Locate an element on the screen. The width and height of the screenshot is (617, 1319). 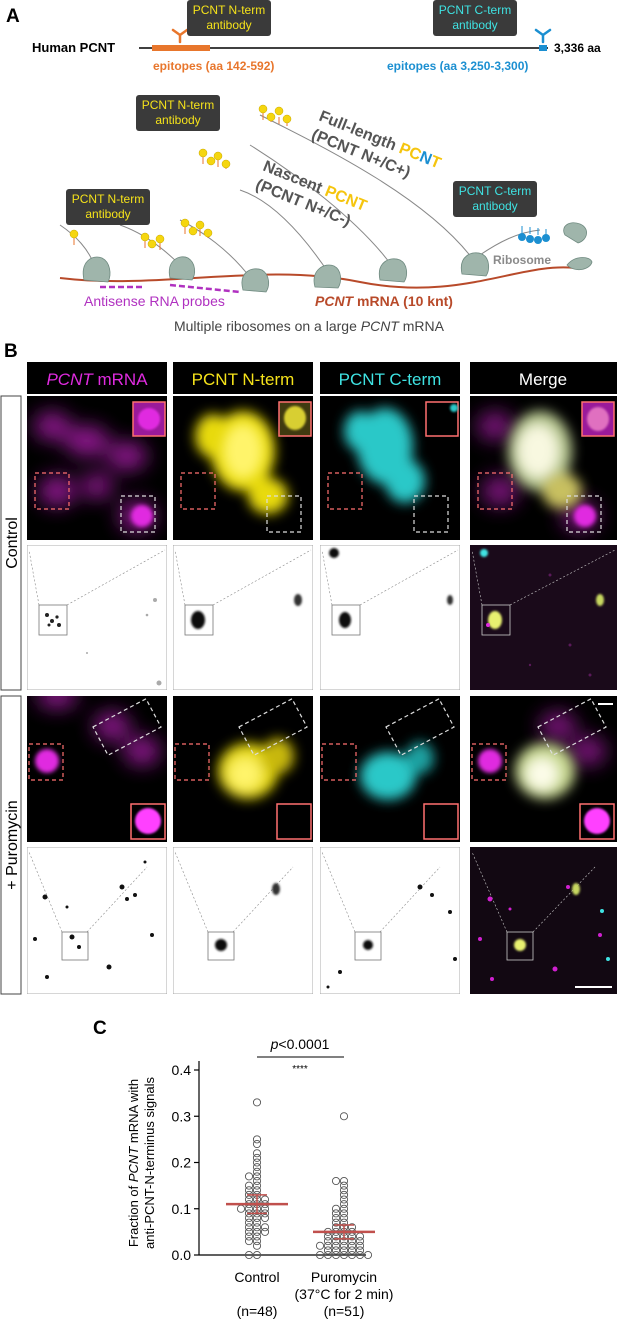
length-label: 3,336 aa is located at coordinates (577, 48).